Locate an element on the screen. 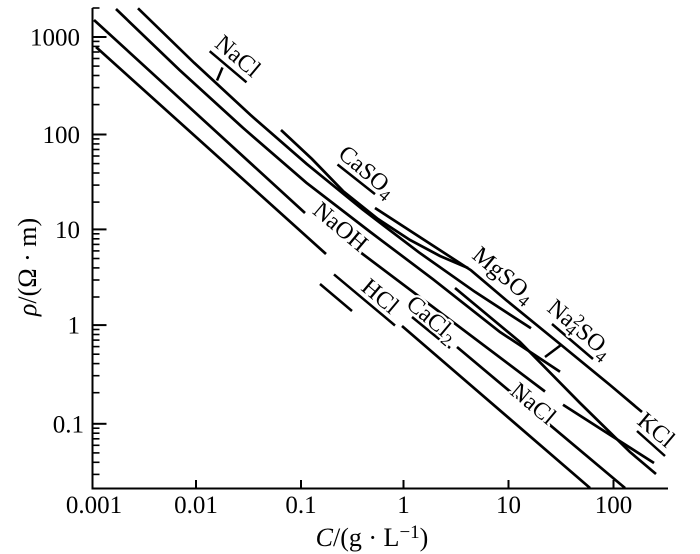 The image size is (700, 554). svg-text: 0.001 is located at coordinates (94, 505).